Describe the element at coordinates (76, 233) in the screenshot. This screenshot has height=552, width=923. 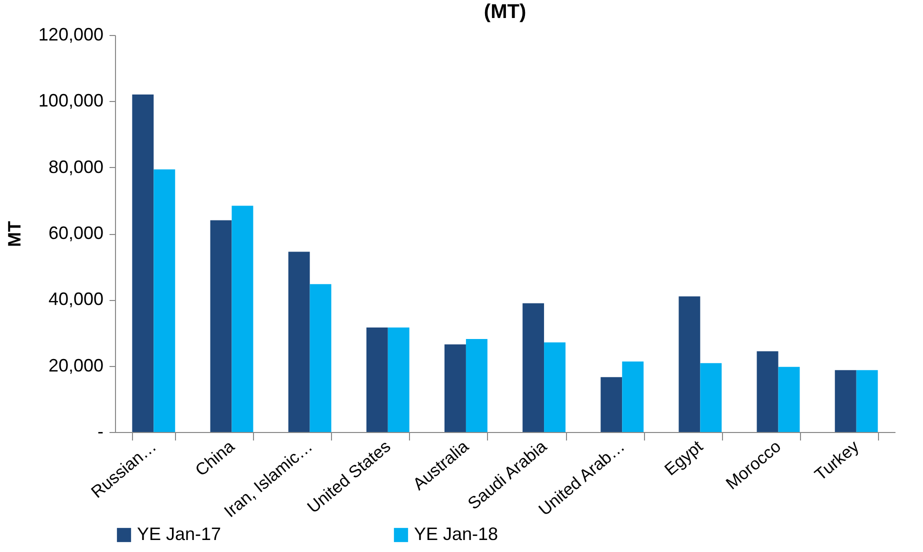
I see `y-tick-label: 60,000` at that location.